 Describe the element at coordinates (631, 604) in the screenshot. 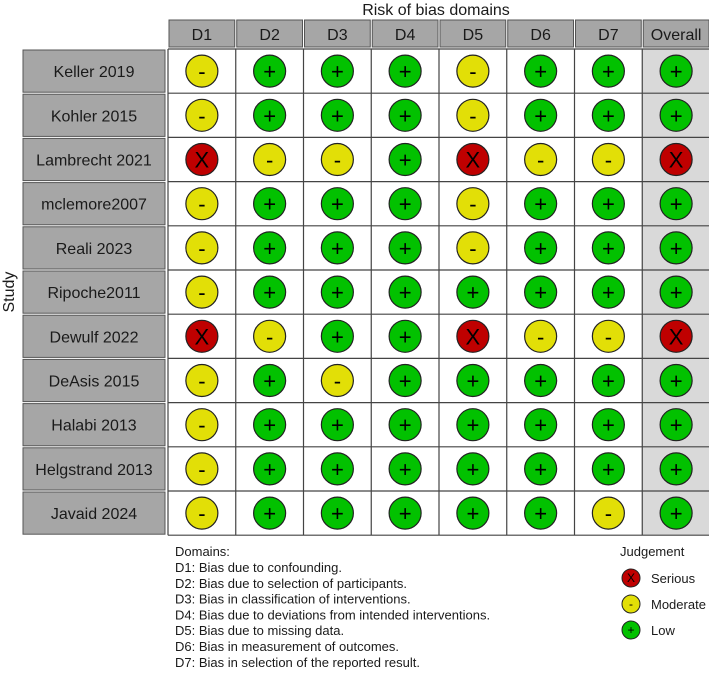

I see `legend-swatch-symbol: -` at that location.